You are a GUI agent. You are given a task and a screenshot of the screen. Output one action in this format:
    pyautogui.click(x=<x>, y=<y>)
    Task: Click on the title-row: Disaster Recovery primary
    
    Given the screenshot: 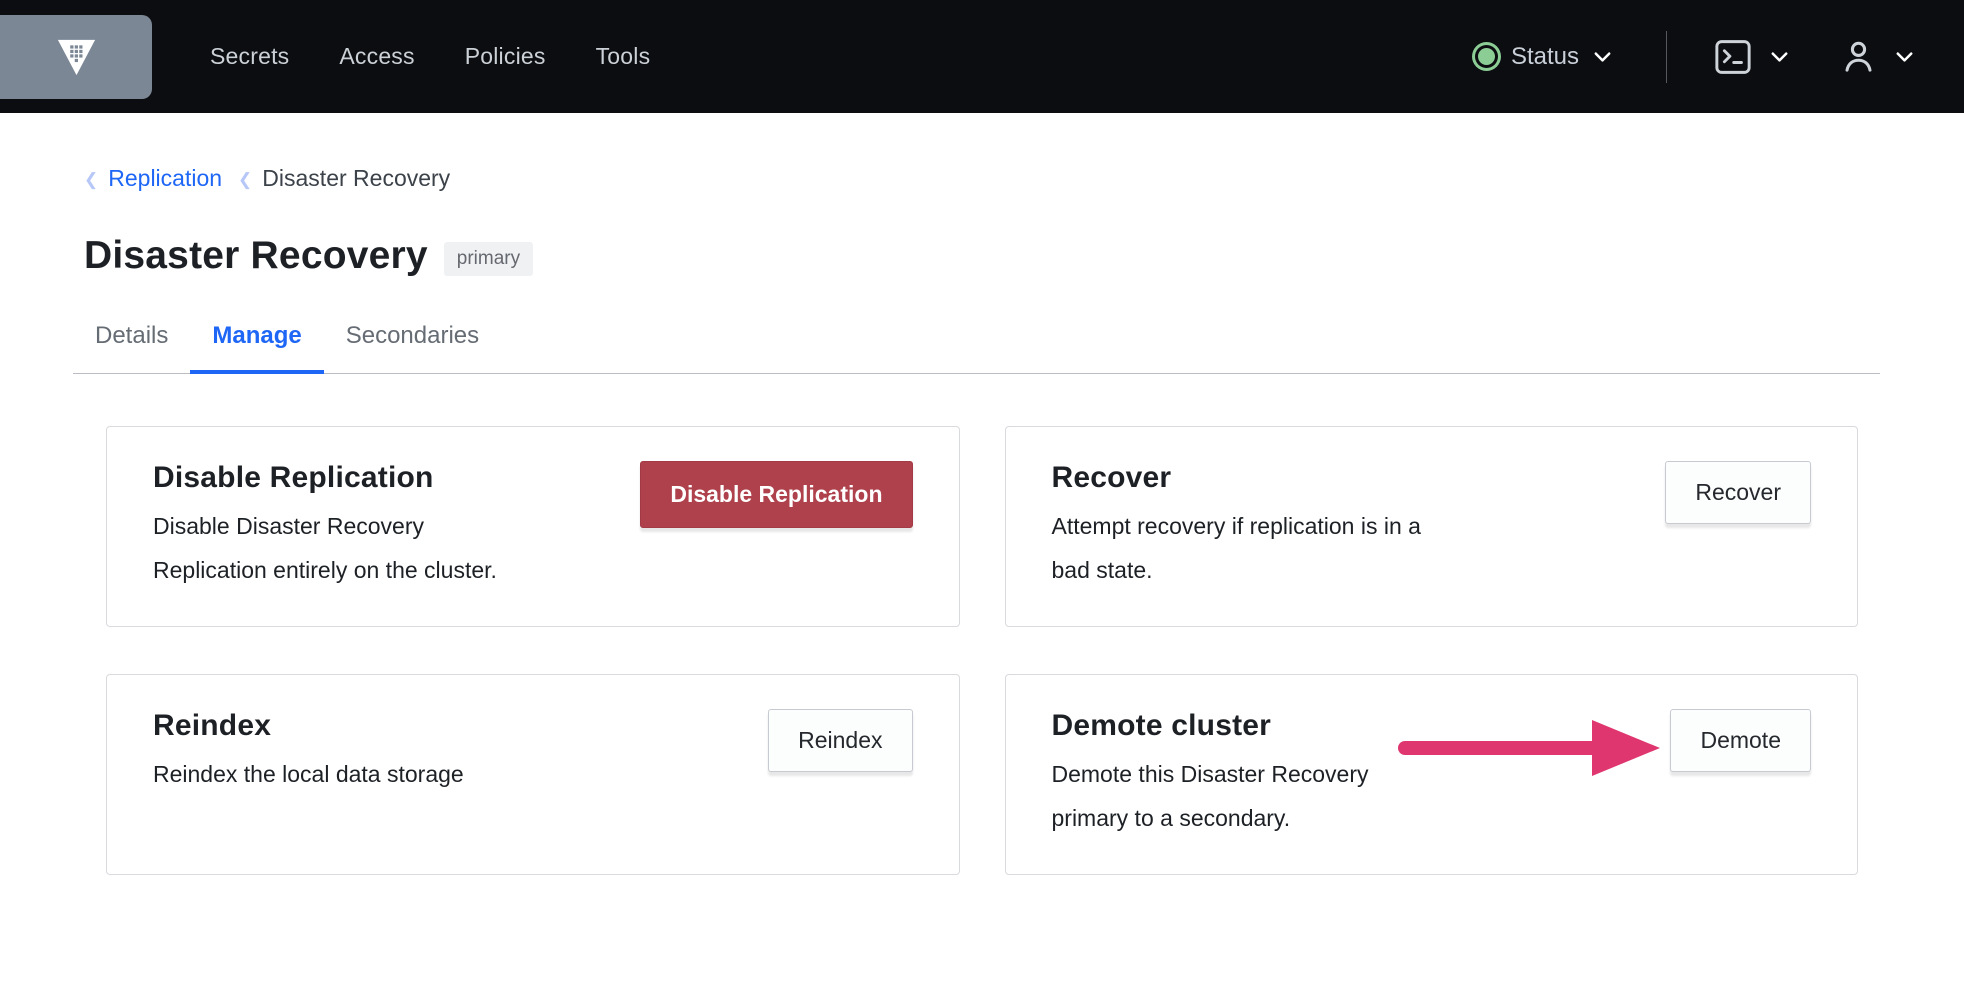 What is the action you would take?
    pyautogui.click(x=982, y=256)
    